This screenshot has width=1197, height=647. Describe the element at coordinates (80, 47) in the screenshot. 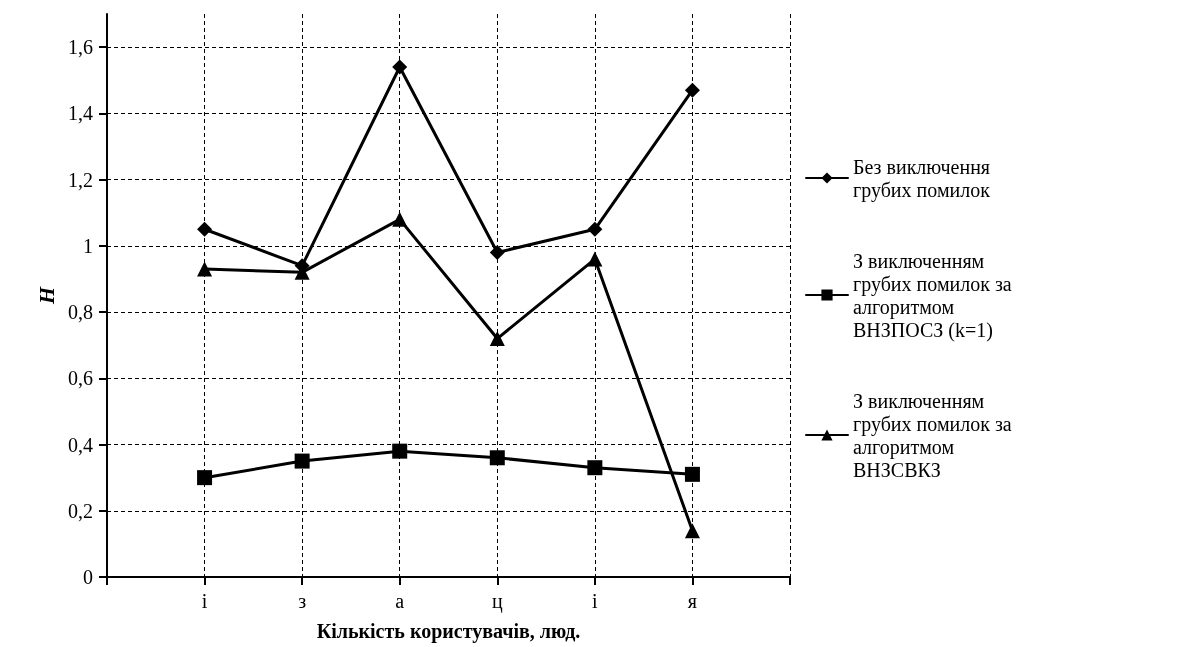

I see `y-tick-label: 1,6` at that location.